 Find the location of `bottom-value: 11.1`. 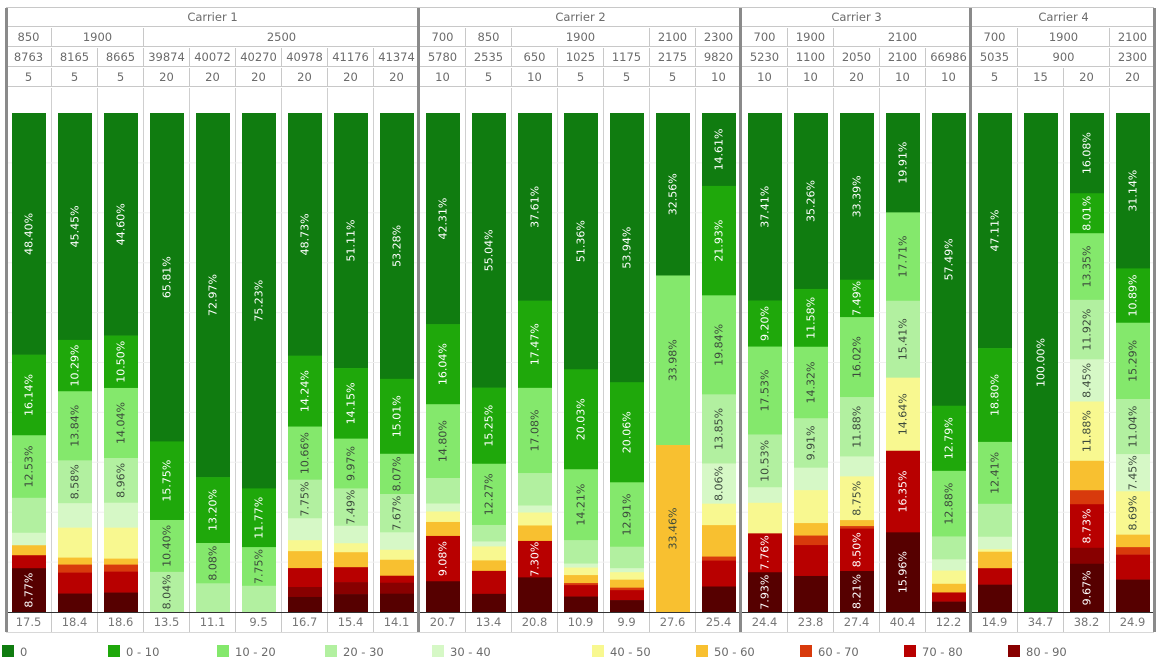

bottom-value: 11.1 is located at coordinates (213, 622).